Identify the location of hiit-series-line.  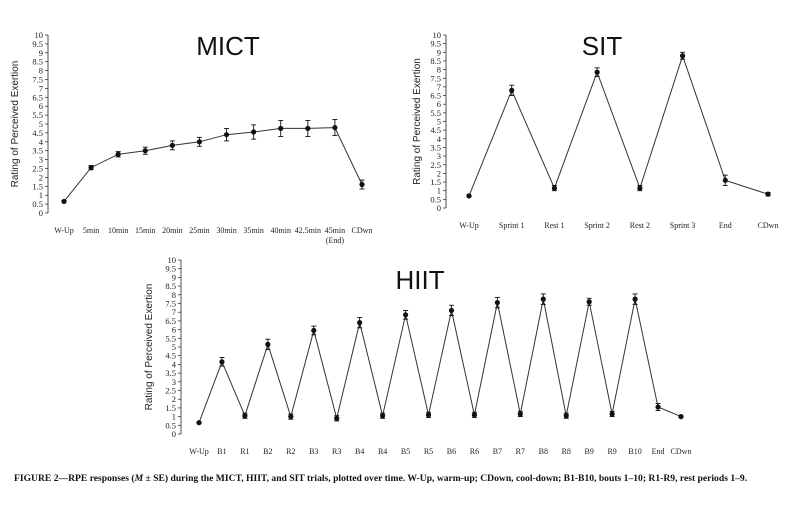
(440, 360).